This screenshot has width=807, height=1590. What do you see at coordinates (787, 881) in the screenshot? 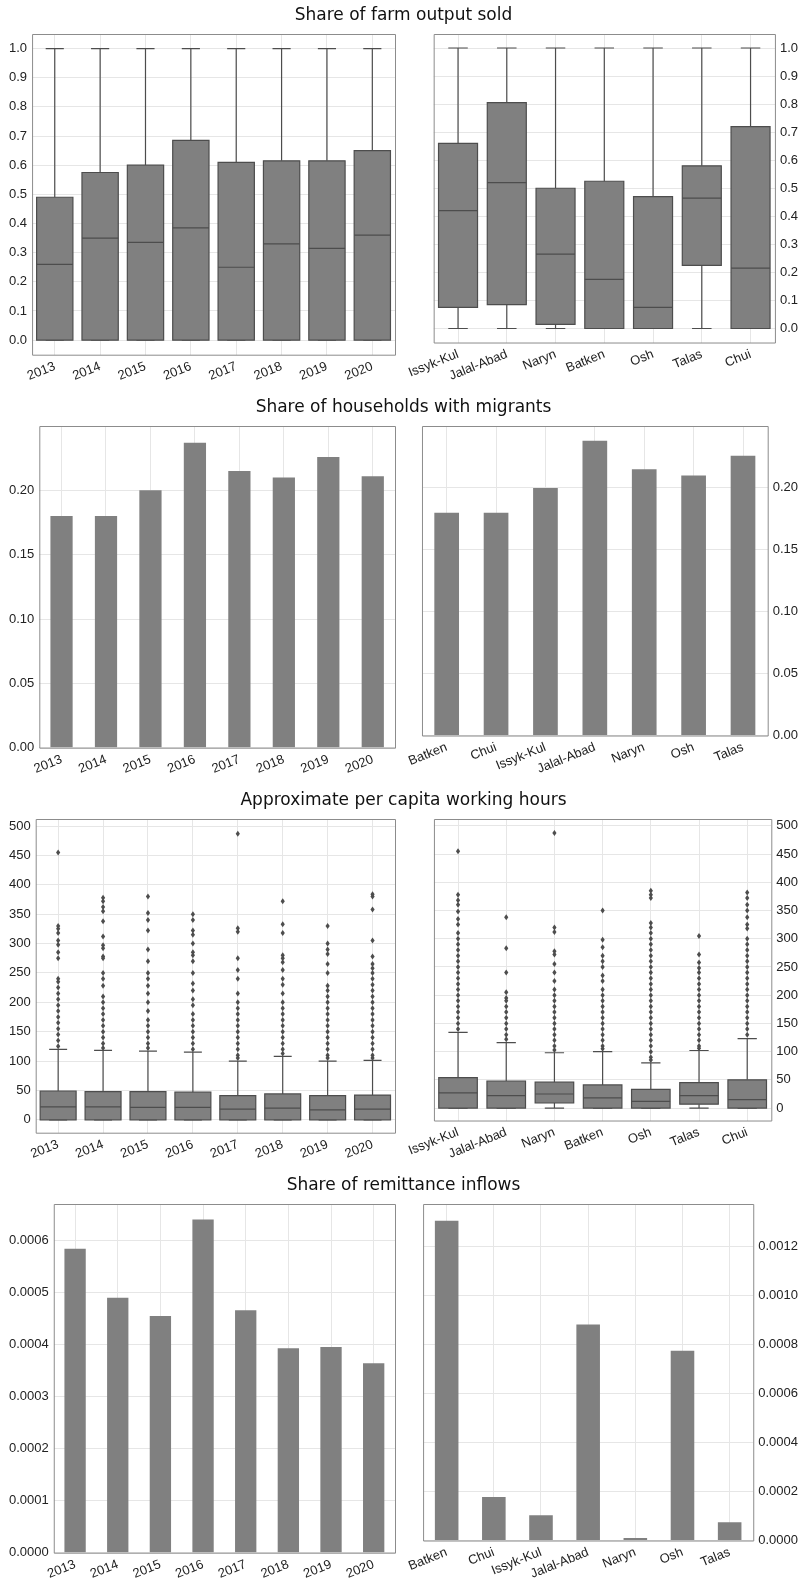
I see `y-tick-label: 400` at bounding box center [787, 881].